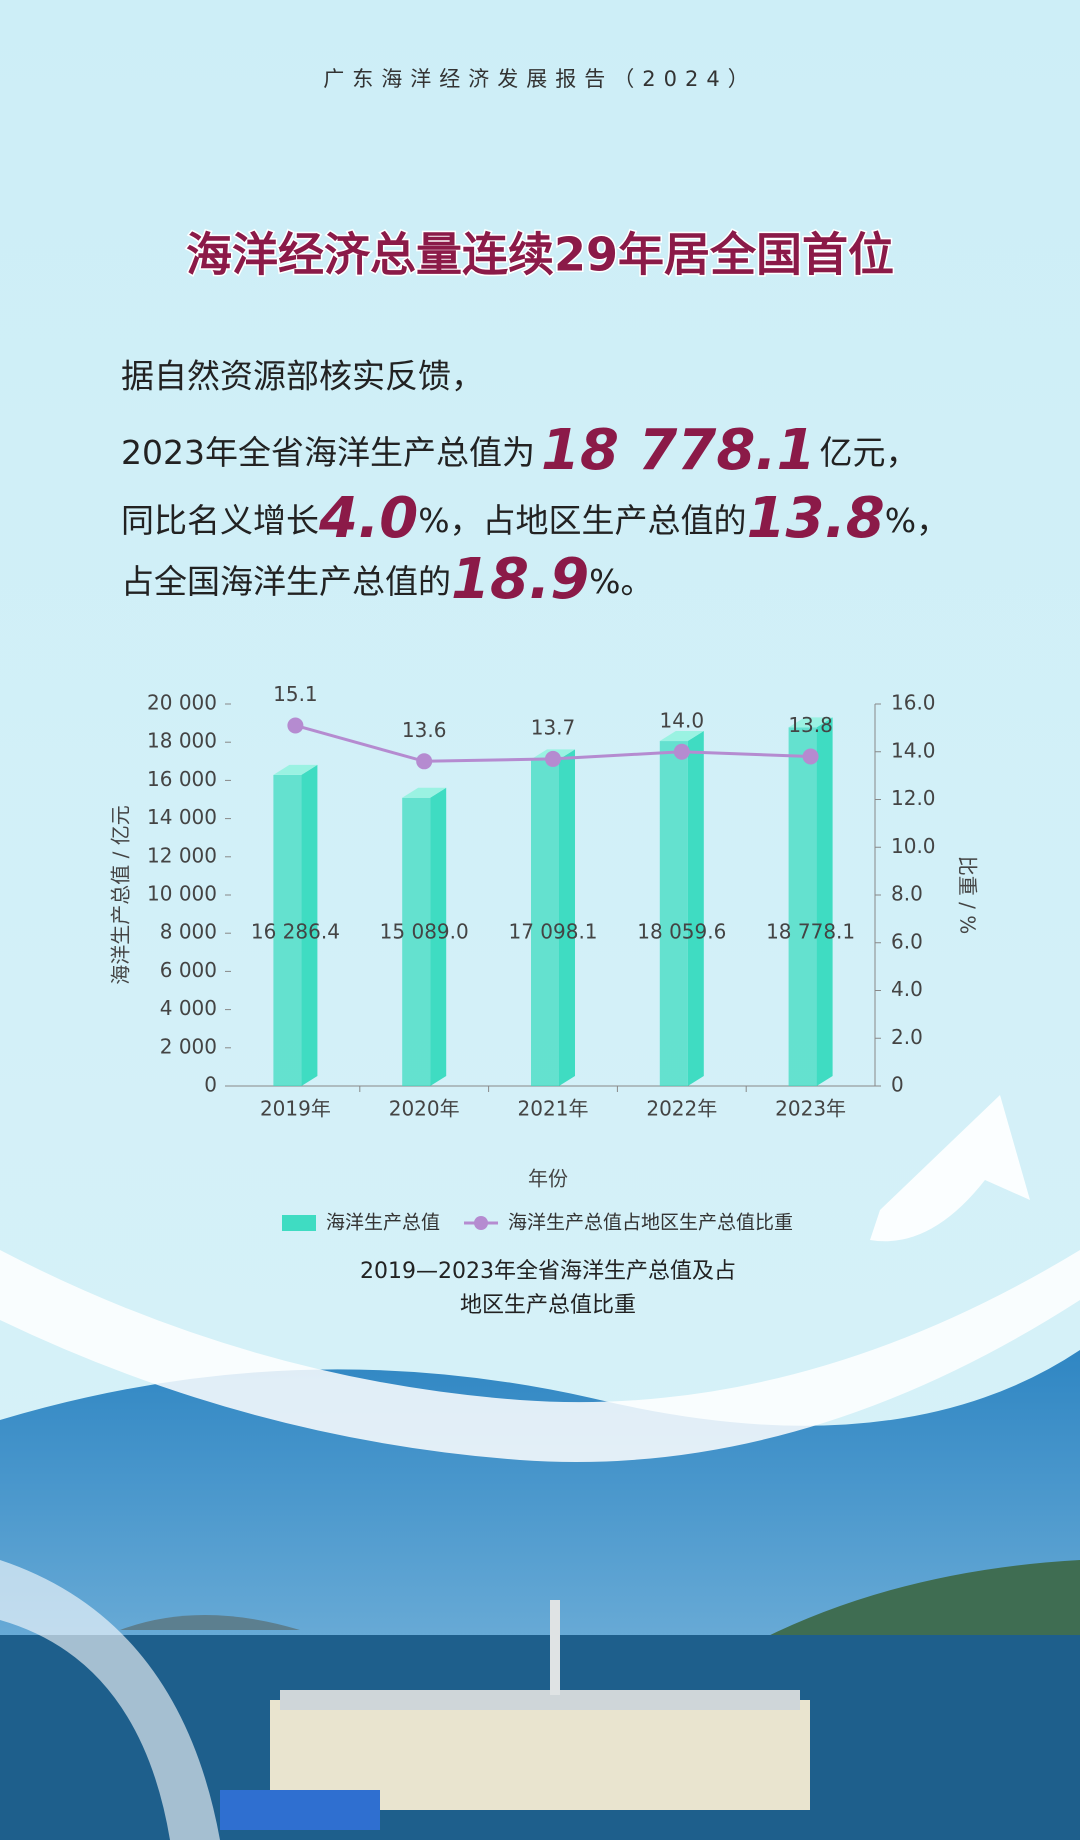 The width and height of the screenshot is (1080, 1844). I want to click on bar-value-label: 18 059.6, so click(681, 932).